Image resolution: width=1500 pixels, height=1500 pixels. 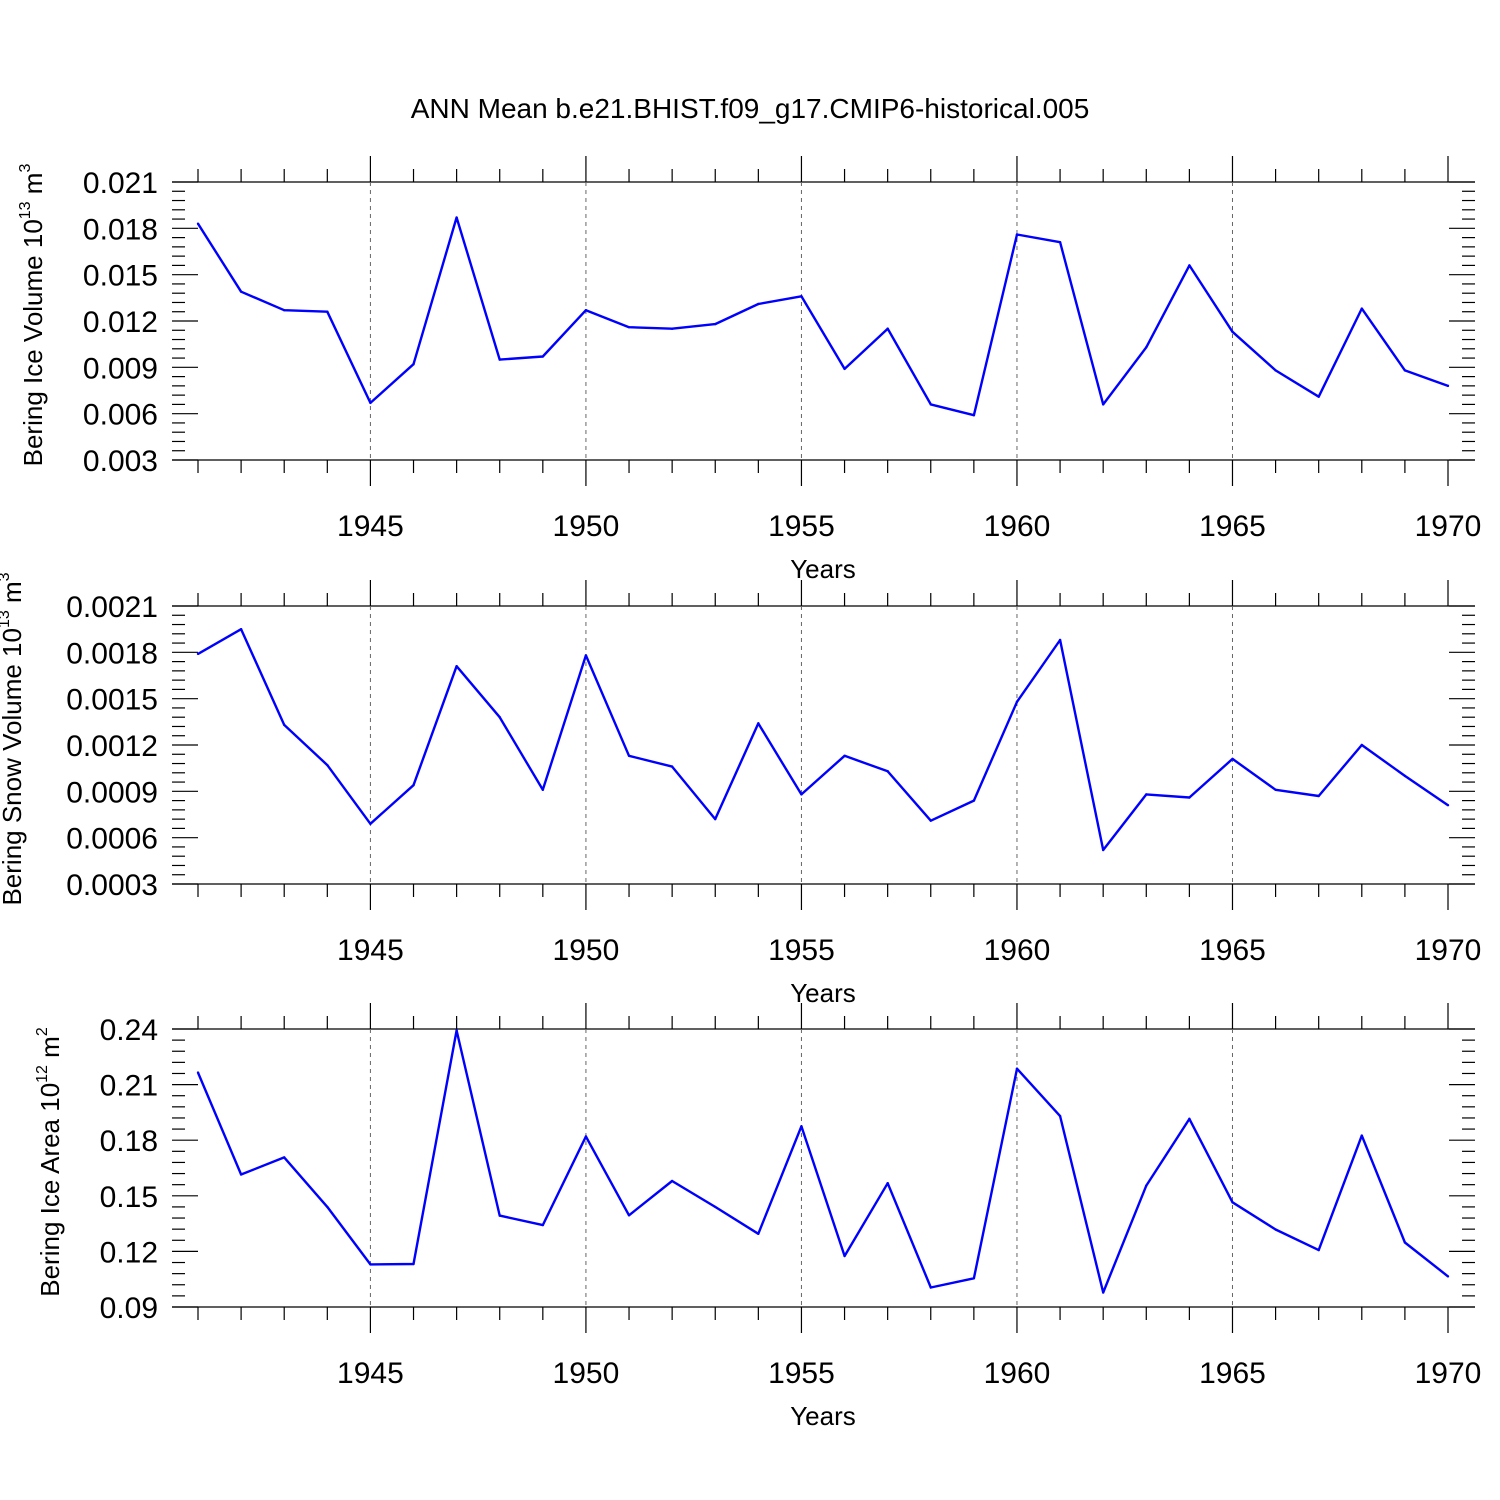 What do you see at coordinates (129, 1141) in the screenshot?
I see `y-tick-label: 0.18` at bounding box center [129, 1141].